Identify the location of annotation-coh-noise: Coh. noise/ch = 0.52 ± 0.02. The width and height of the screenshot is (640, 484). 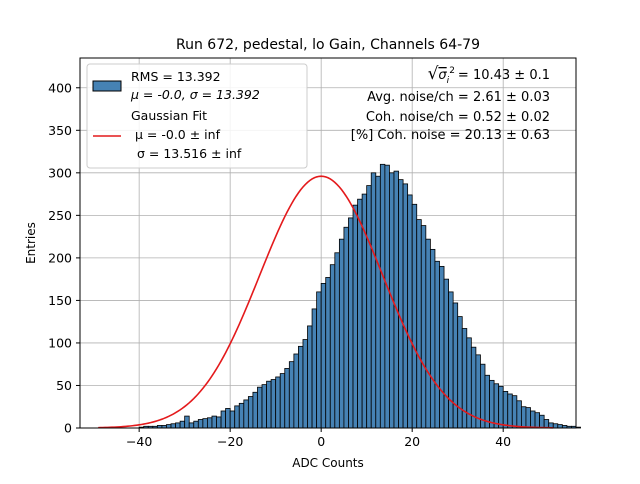
(458, 117).